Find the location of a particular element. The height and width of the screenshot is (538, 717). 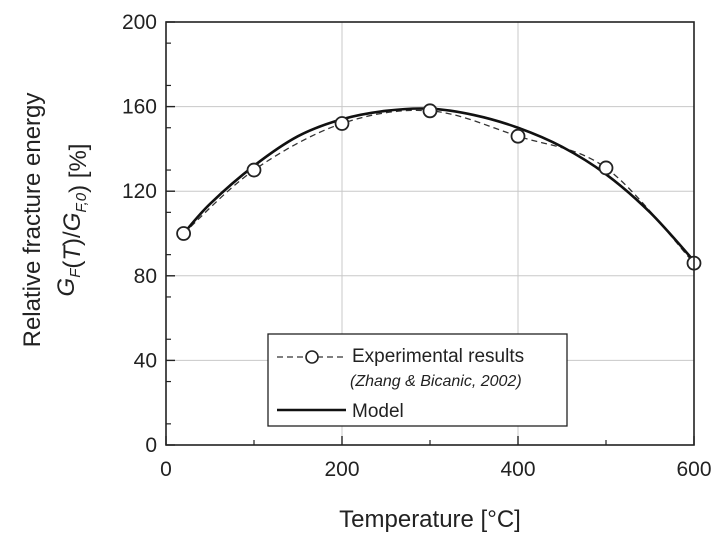

x-axis-title: Temperature [°C] is located at coordinates (430, 519).